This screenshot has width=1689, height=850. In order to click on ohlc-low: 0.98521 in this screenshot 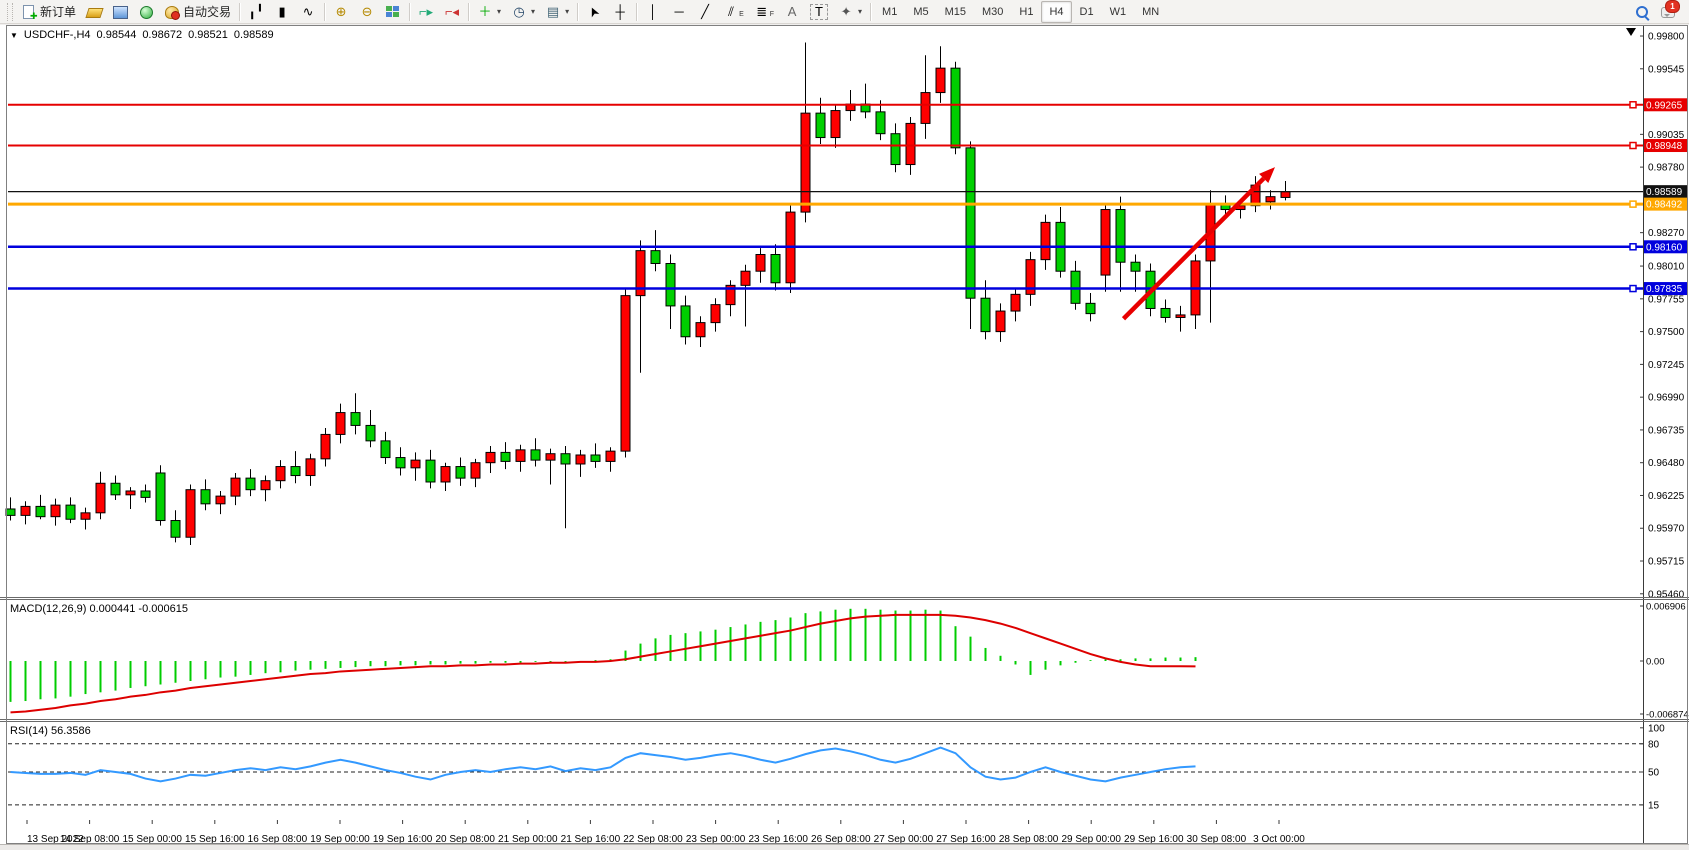, I will do `click(208, 35)`.